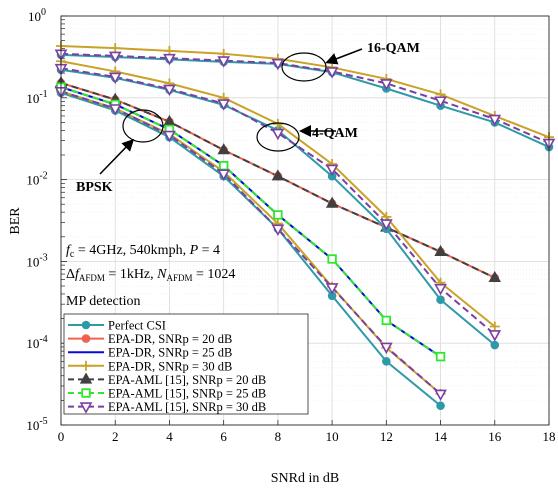 This screenshot has height=498, width=558. What do you see at coordinates (307, 432) in the screenshot?
I see `x-tick-labels: 0 2 4 6 8 10 12 14 16 18` at bounding box center [307, 432].